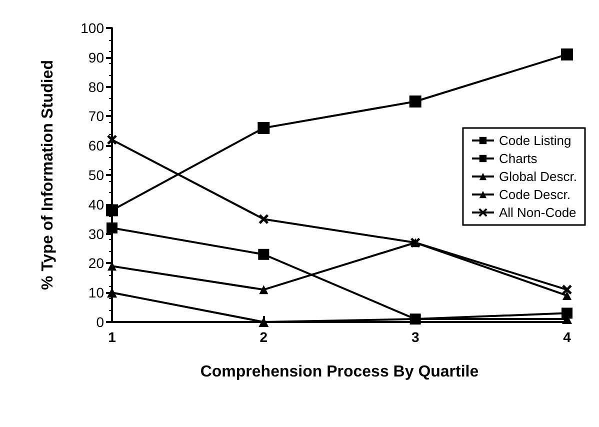 The image size is (599, 427). Describe the element at coordinates (339, 372) in the screenshot. I see `x-axis-title: Comprehension Process By Quartile` at that location.